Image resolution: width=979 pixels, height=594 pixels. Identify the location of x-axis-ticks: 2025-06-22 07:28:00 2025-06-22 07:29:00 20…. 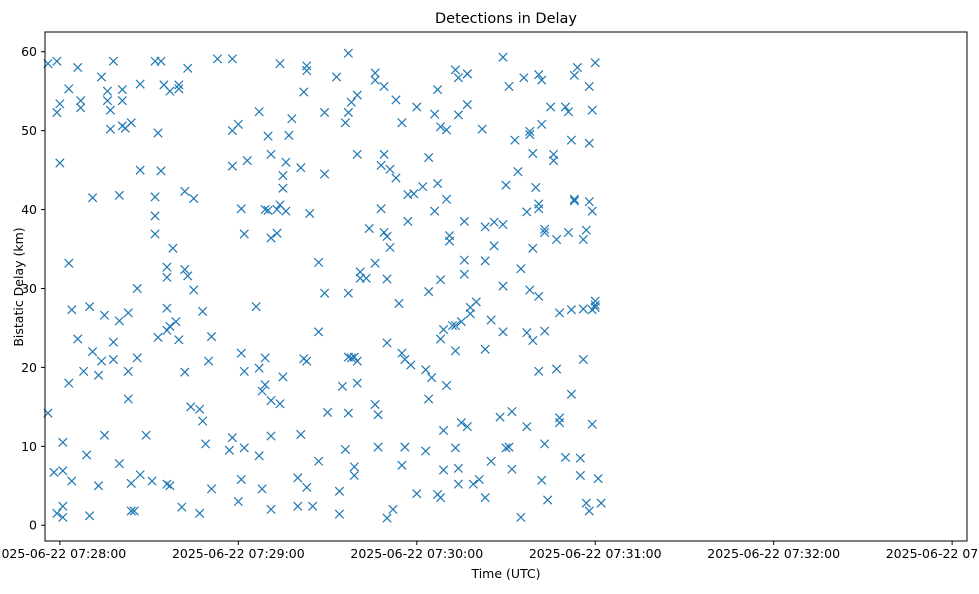
(489, 551).